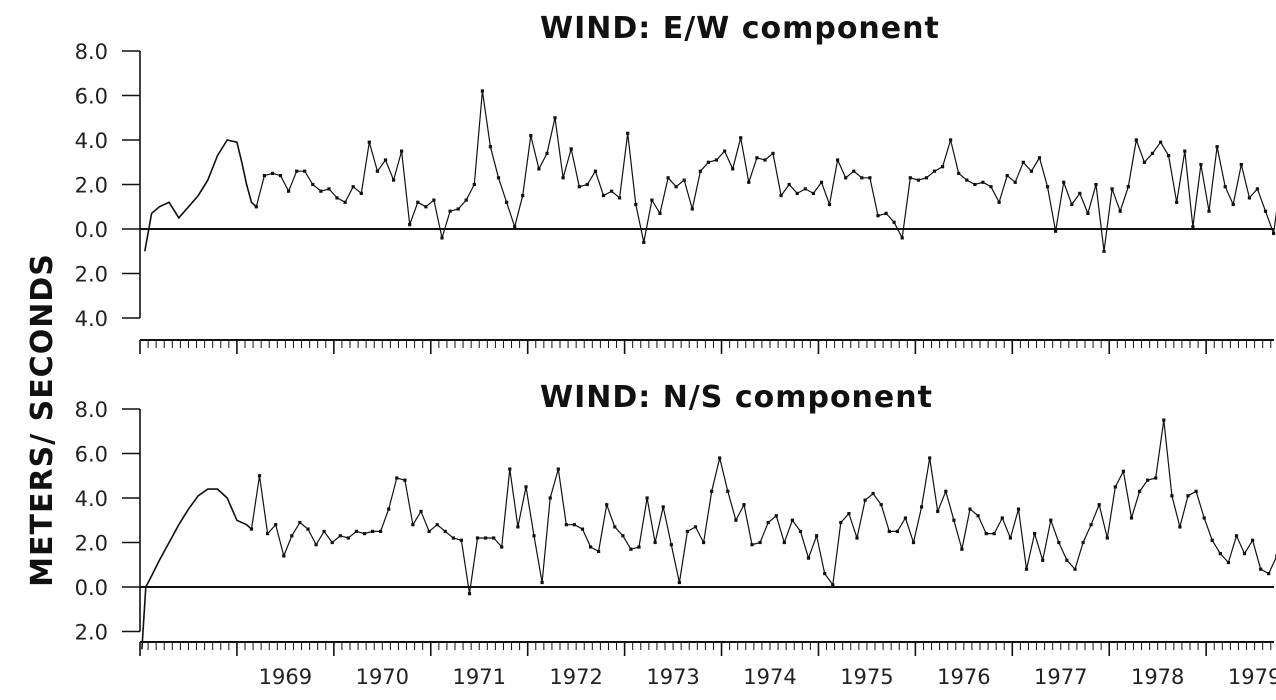 This screenshot has height=700, width=1276. What do you see at coordinates (575, 677) in the screenshot?
I see `bottom-x-tick-label: 1972` at bounding box center [575, 677].